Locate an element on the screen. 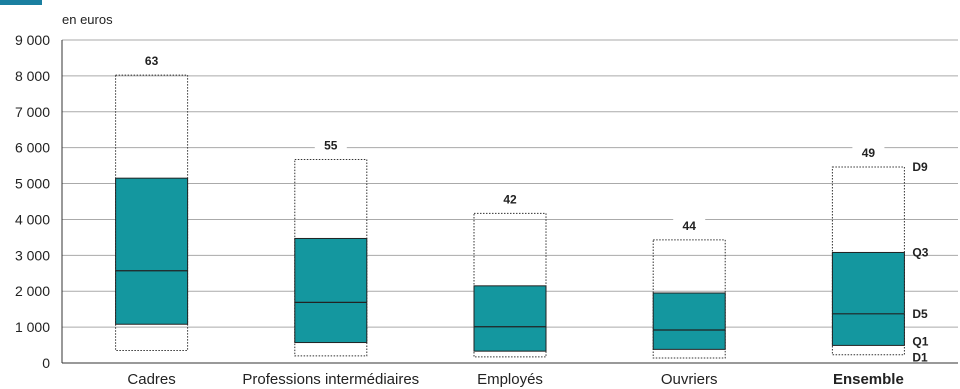  category-label: Employés is located at coordinates (510, 379).